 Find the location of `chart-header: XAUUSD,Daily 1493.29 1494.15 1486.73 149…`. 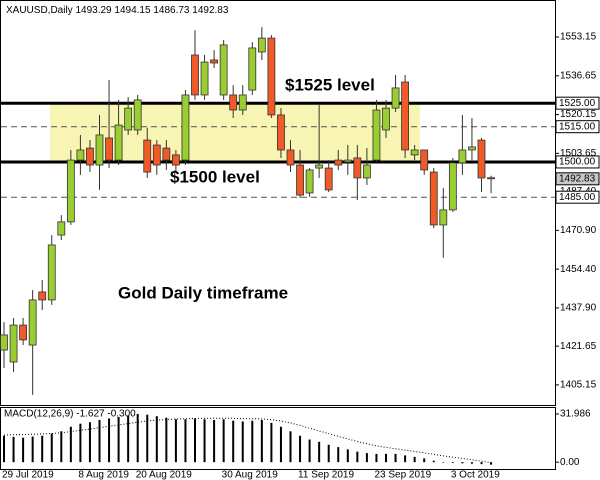

chart-header: XAUUSD,Daily 1493.29 1494.15 1486.73 149… is located at coordinates (117, 10).